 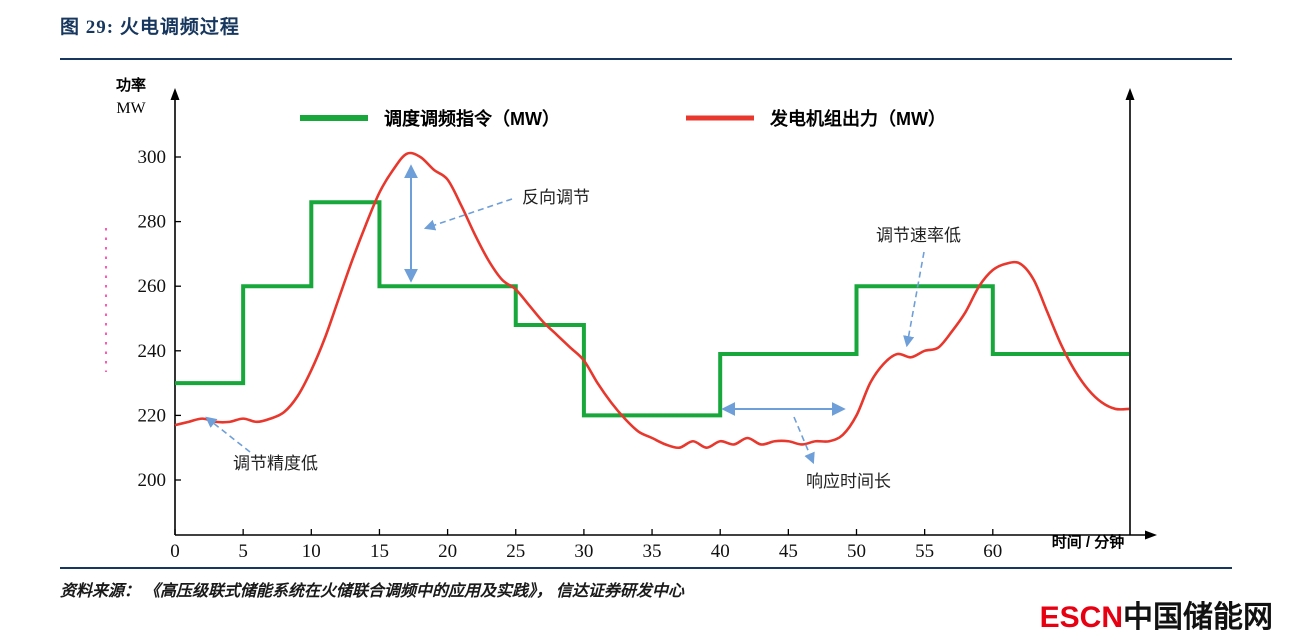 What do you see at coordinates (804, 440) in the screenshot?
I see `response-time-pointer` at bounding box center [804, 440].